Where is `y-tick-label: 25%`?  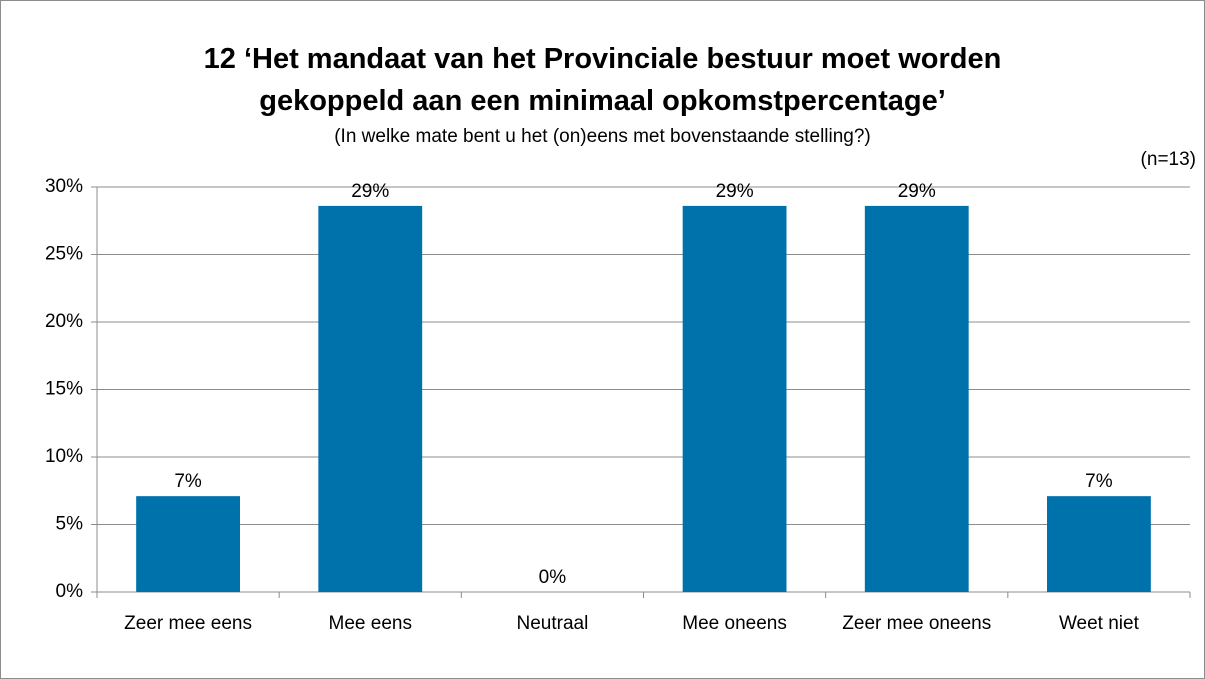
y-tick-label: 25% is located at coordinates (64, 254).